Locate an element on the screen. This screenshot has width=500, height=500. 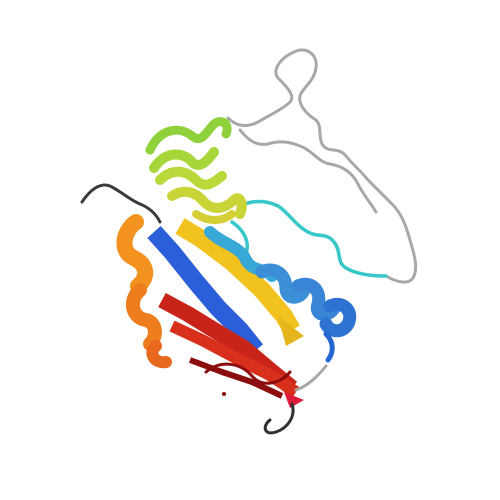
yellow-strand-arrow is located at coordinates (291, 331).